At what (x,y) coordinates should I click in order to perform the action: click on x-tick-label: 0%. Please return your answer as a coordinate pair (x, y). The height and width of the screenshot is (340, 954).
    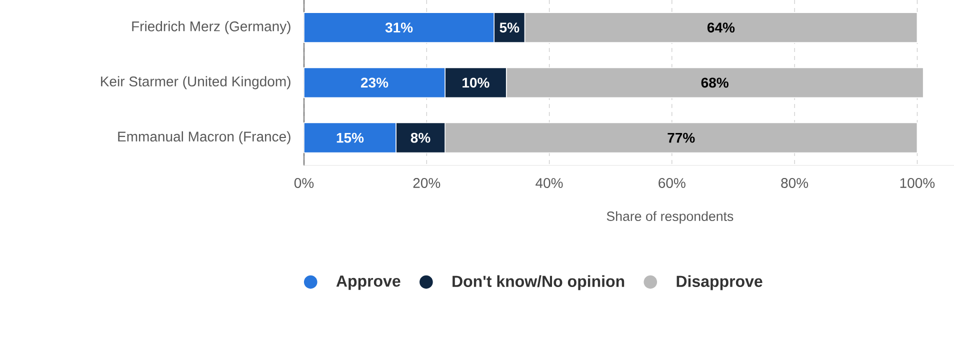
    Looking at the image, I should click on (304, 183).